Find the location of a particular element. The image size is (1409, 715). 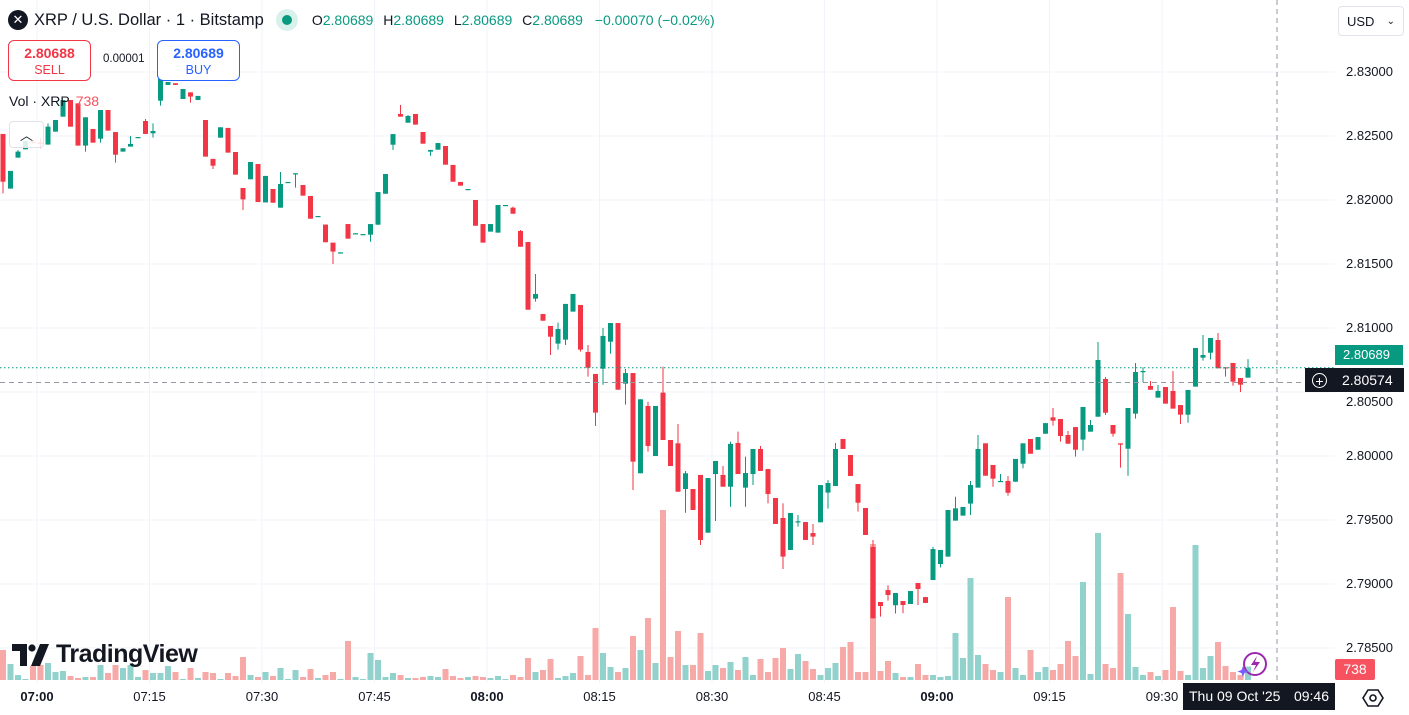

xrp-logo-icon: ✕ is located at coordinates (18, 20).